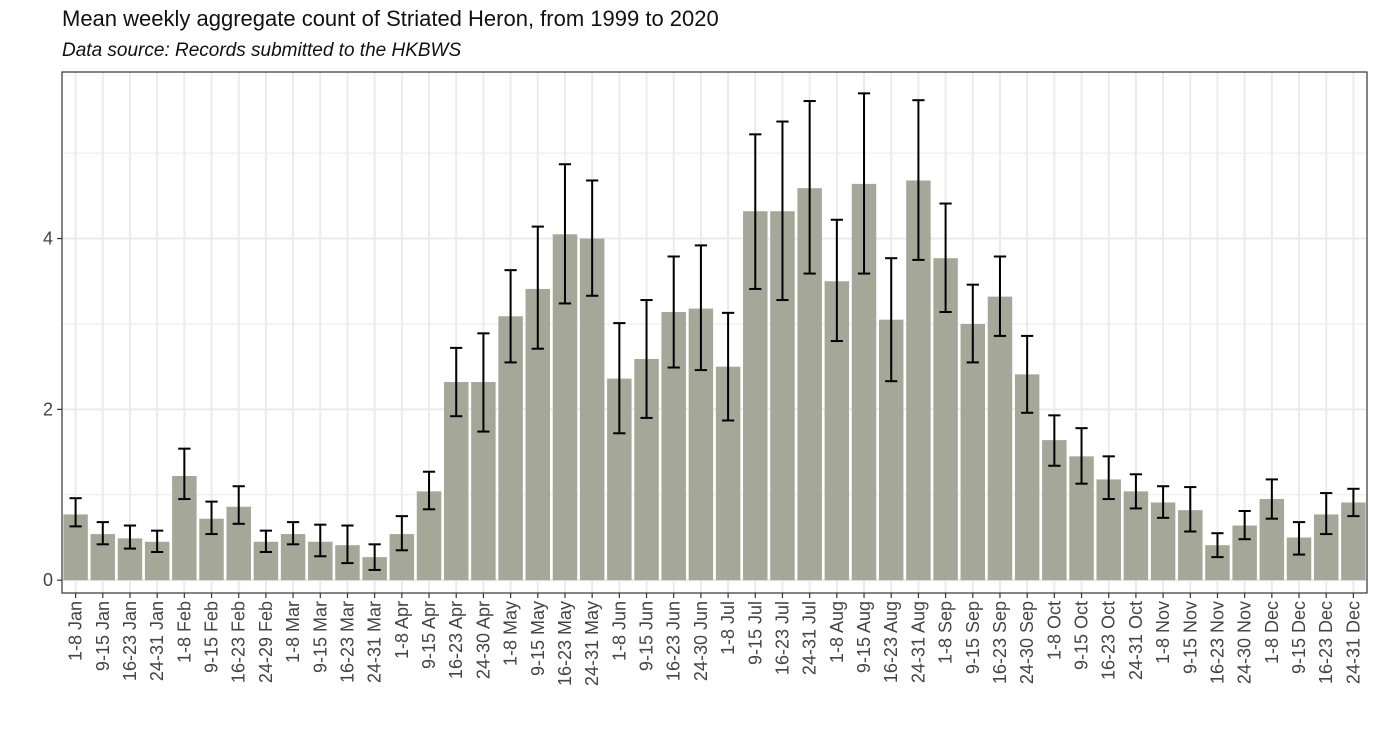 This screenshot has width=1379, height=752. I want to click on x-tick-label: 16-23 Sep, so click(1000, 642).